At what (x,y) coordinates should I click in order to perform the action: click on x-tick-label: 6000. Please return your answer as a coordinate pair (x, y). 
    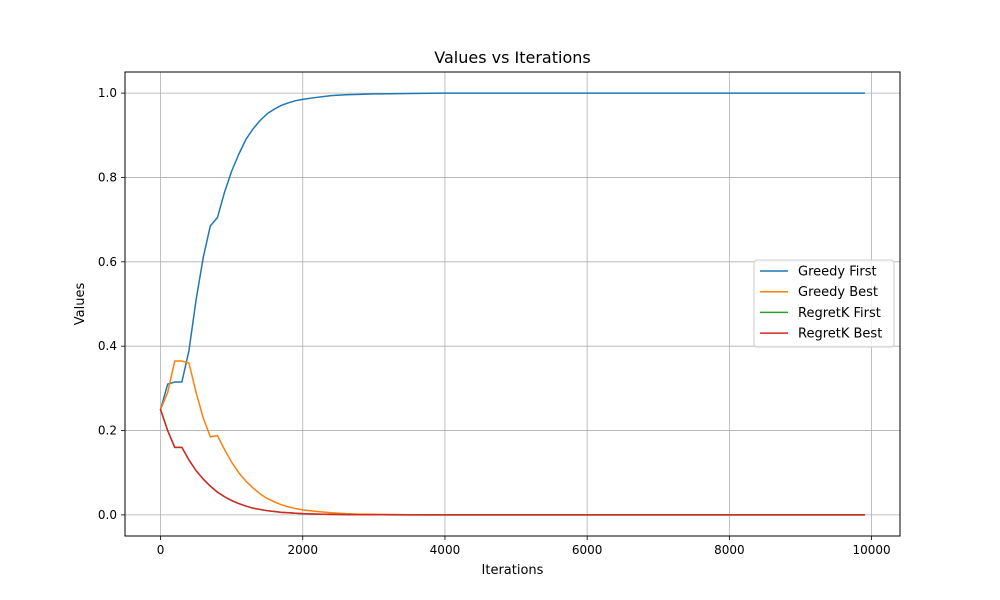
    Looking at the image, I should click on (587, 550).